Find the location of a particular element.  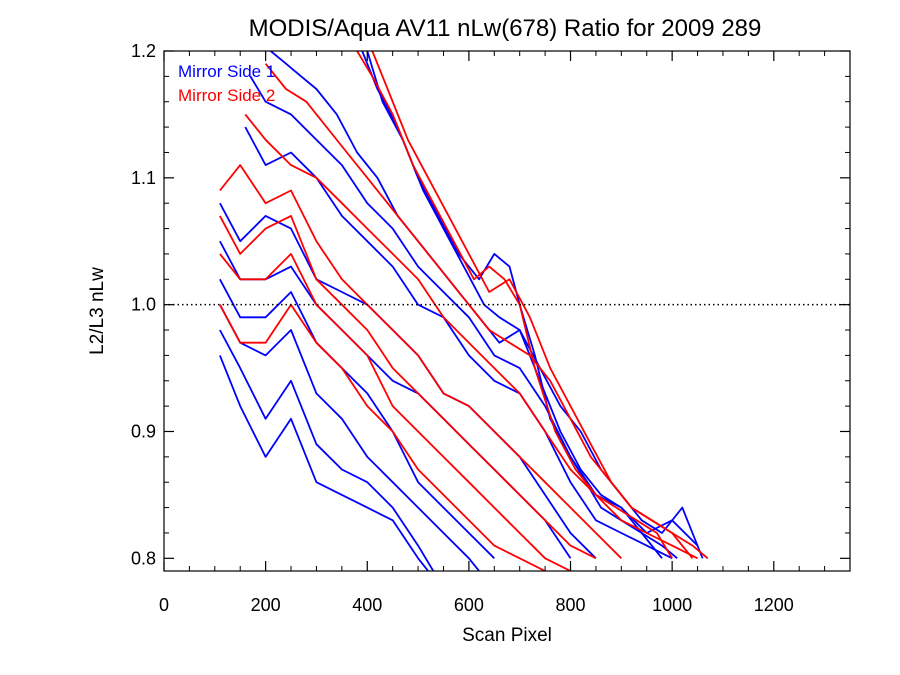

x-tick-label: 400 is located at coordinates (367, 605).